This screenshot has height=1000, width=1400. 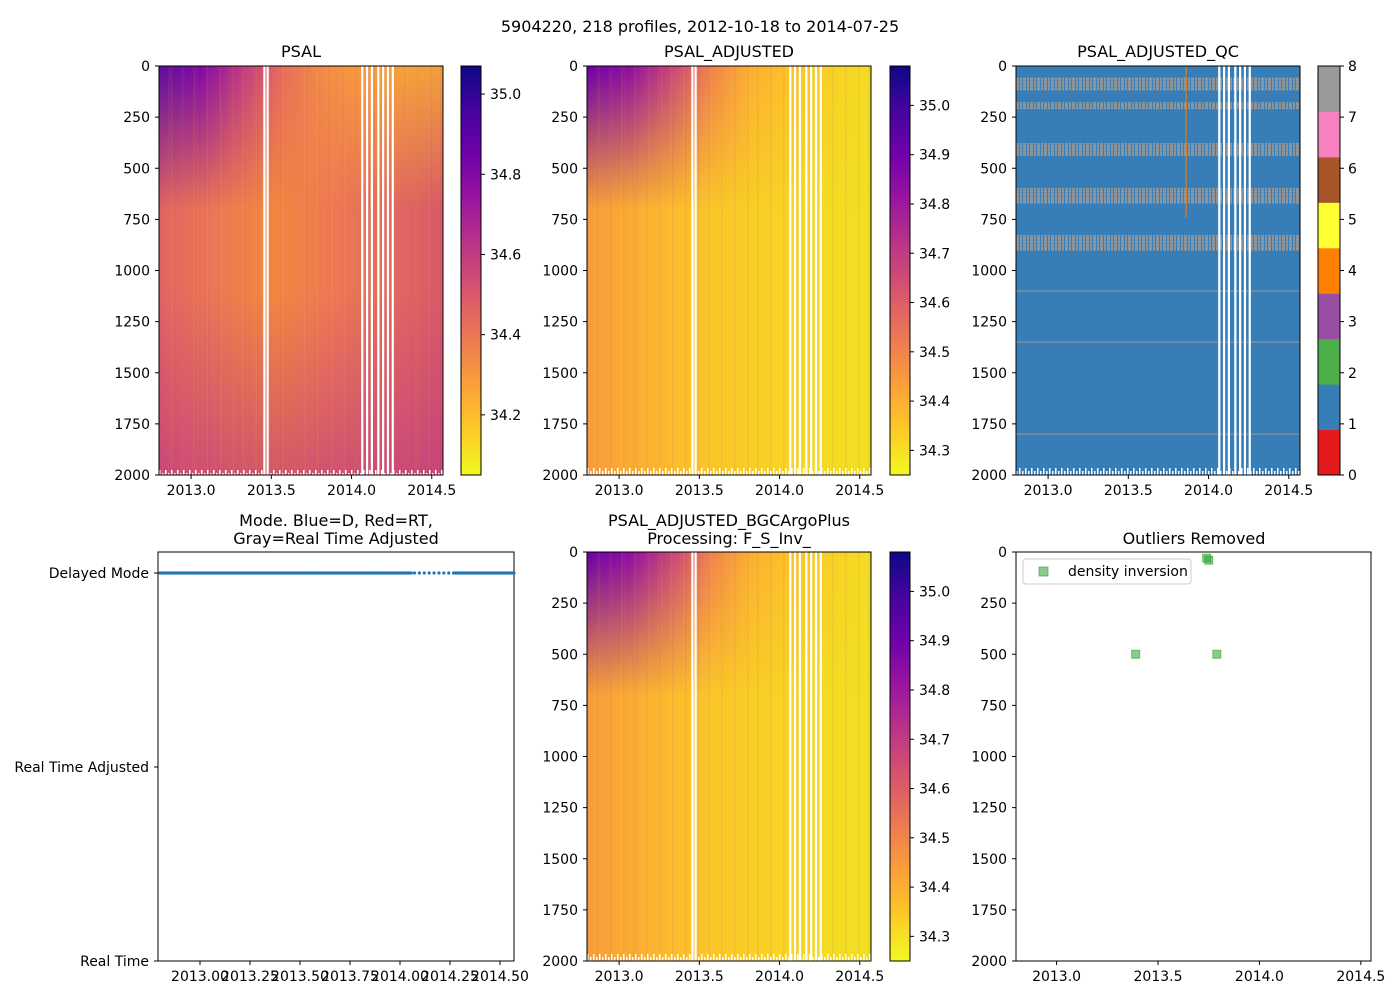 I want to click on psal_bgc-x-tick-label: 2014.0, so click(x=779, y=977).